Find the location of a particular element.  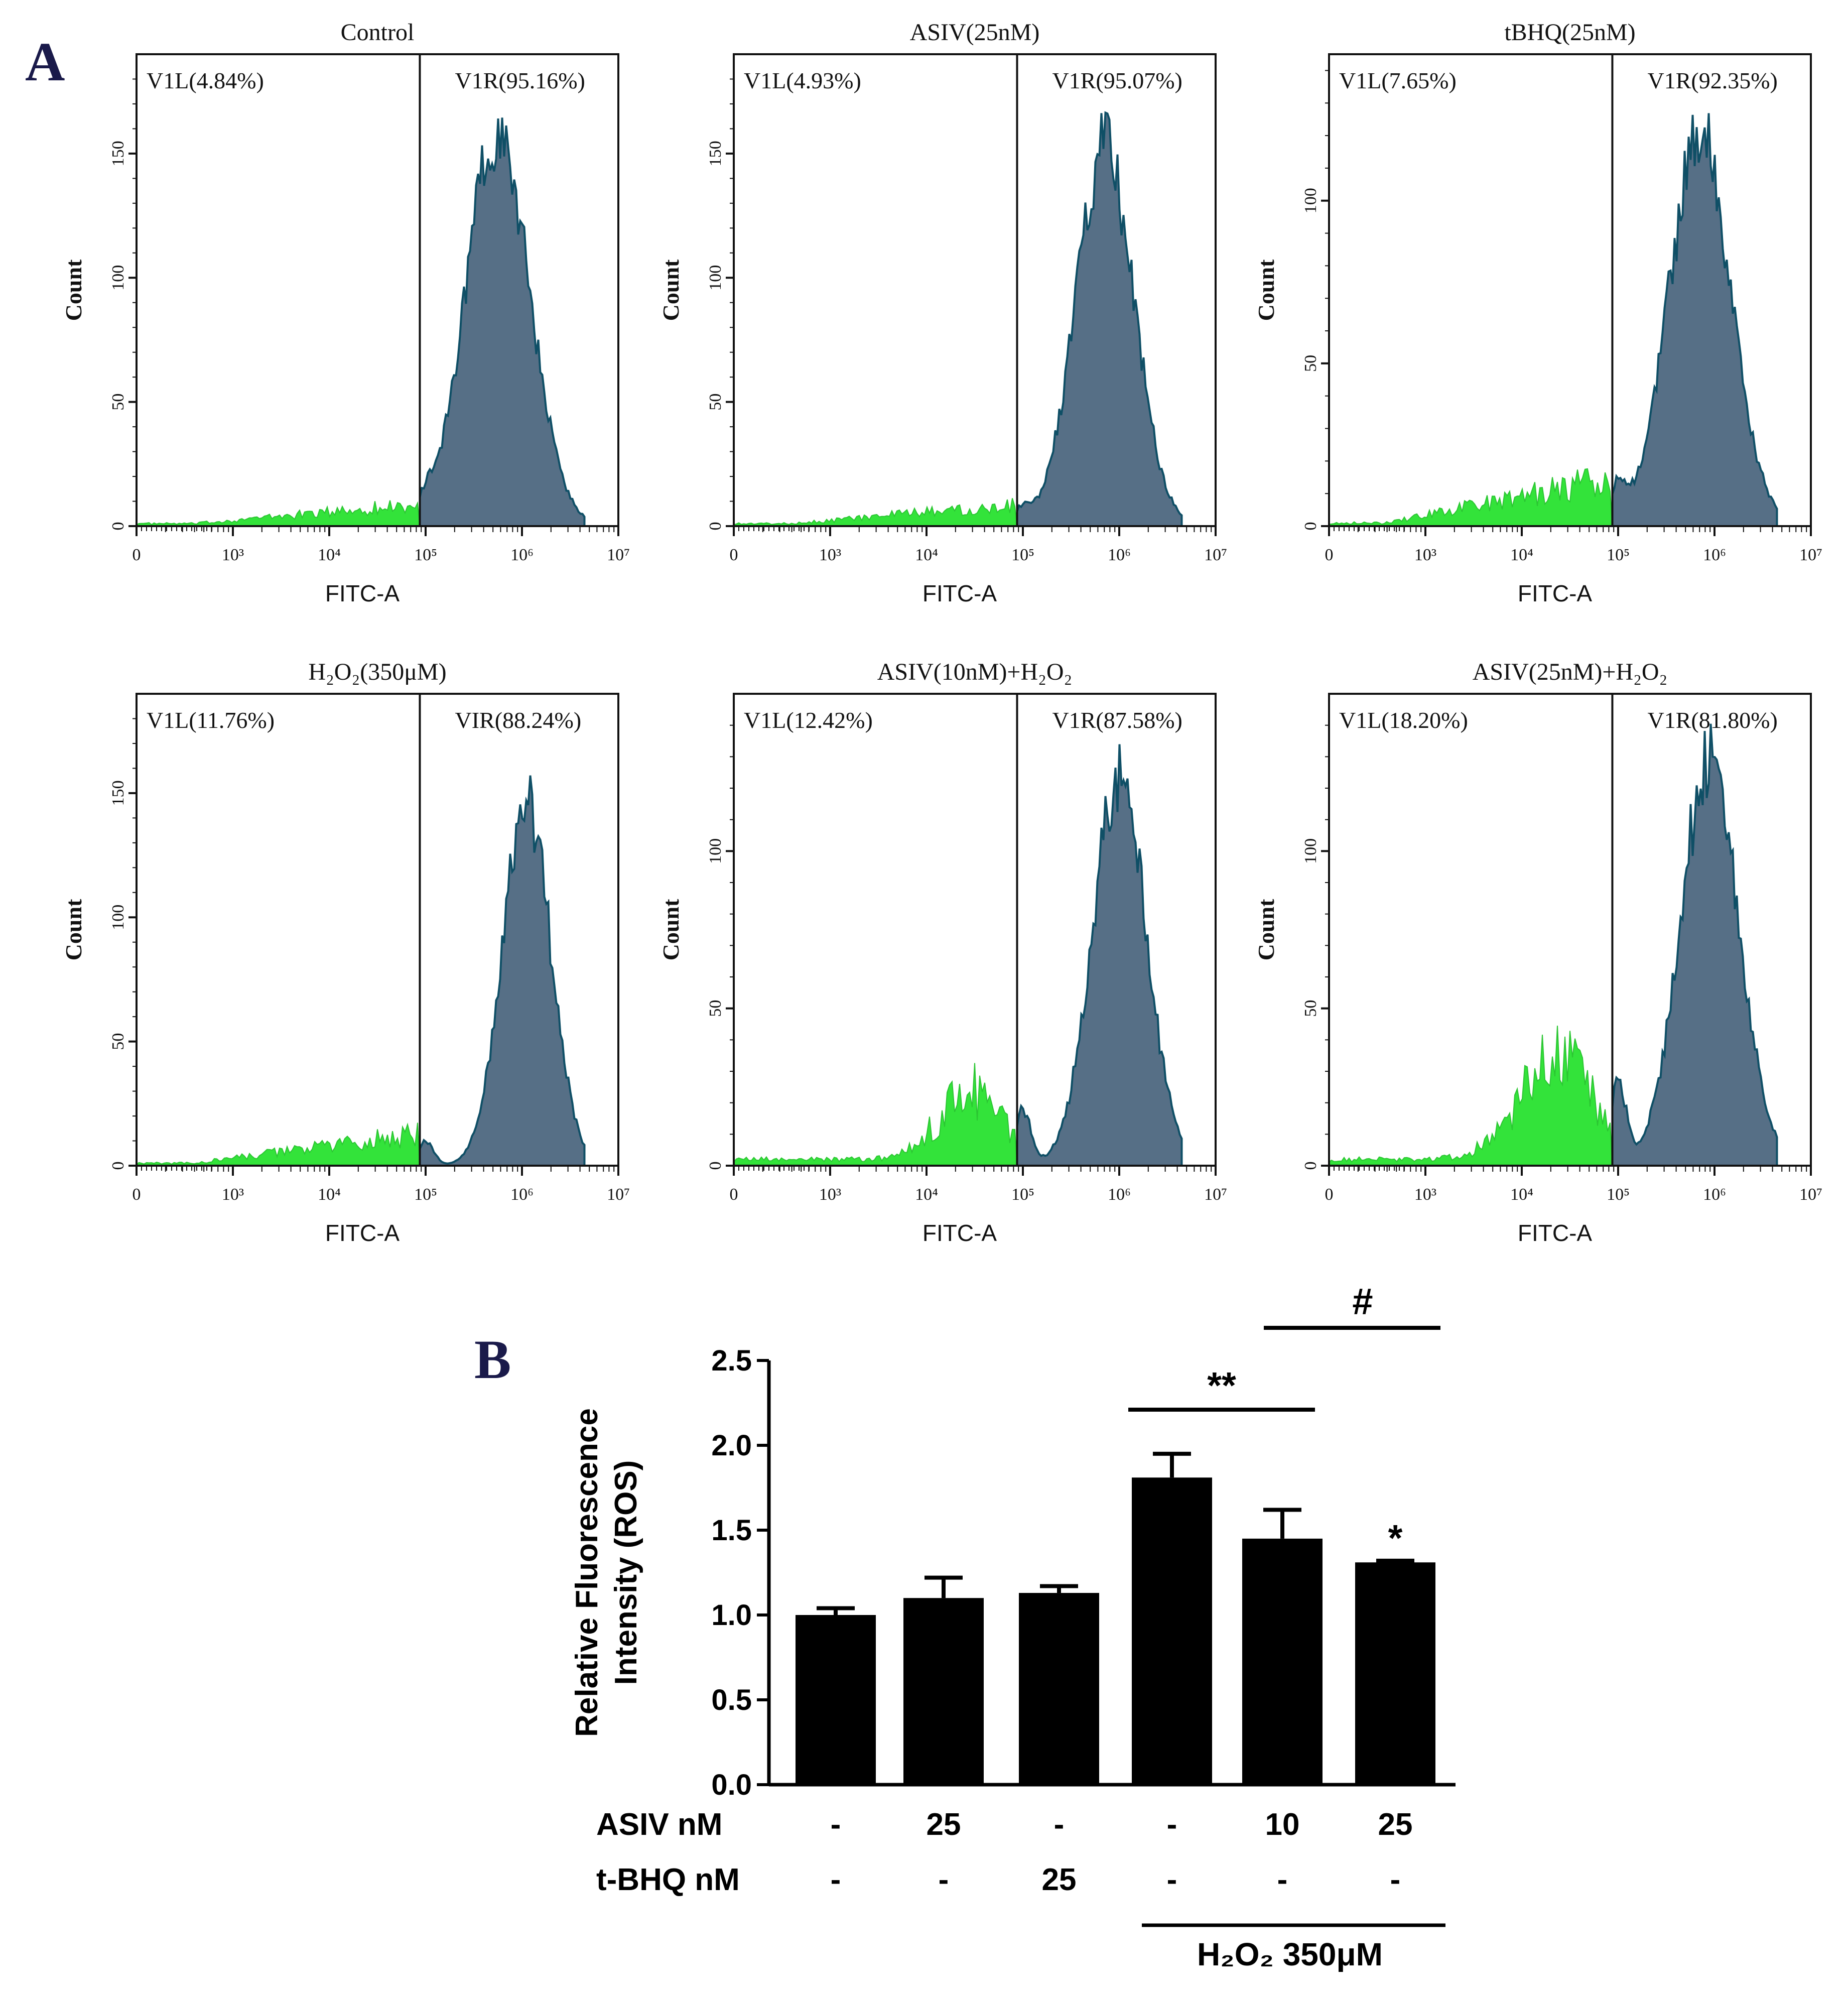

gate-left-label: V1L(7.65%) is located at coordinates (1398, 81).